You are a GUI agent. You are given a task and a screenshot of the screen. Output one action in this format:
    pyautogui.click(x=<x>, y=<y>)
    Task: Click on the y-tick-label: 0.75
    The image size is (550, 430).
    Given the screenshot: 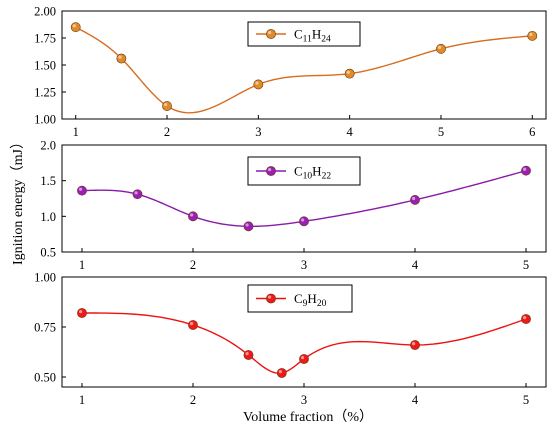 What is the action you would take?
    pyautogui.click(x=45, y=328)
    